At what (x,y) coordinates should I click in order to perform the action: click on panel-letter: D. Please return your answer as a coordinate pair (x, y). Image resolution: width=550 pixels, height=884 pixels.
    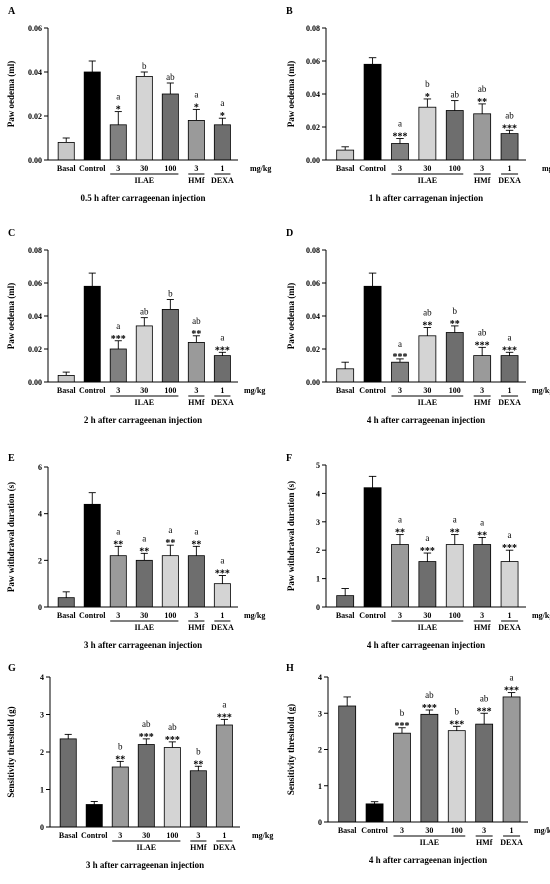
    Looking at the image, I should click on (289, 233).